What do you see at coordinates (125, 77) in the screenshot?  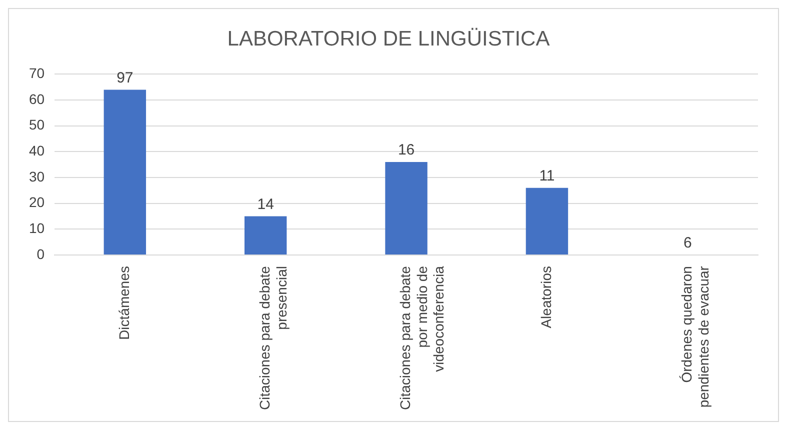 I see `annotation: 97` at bounding box center [125, 77].